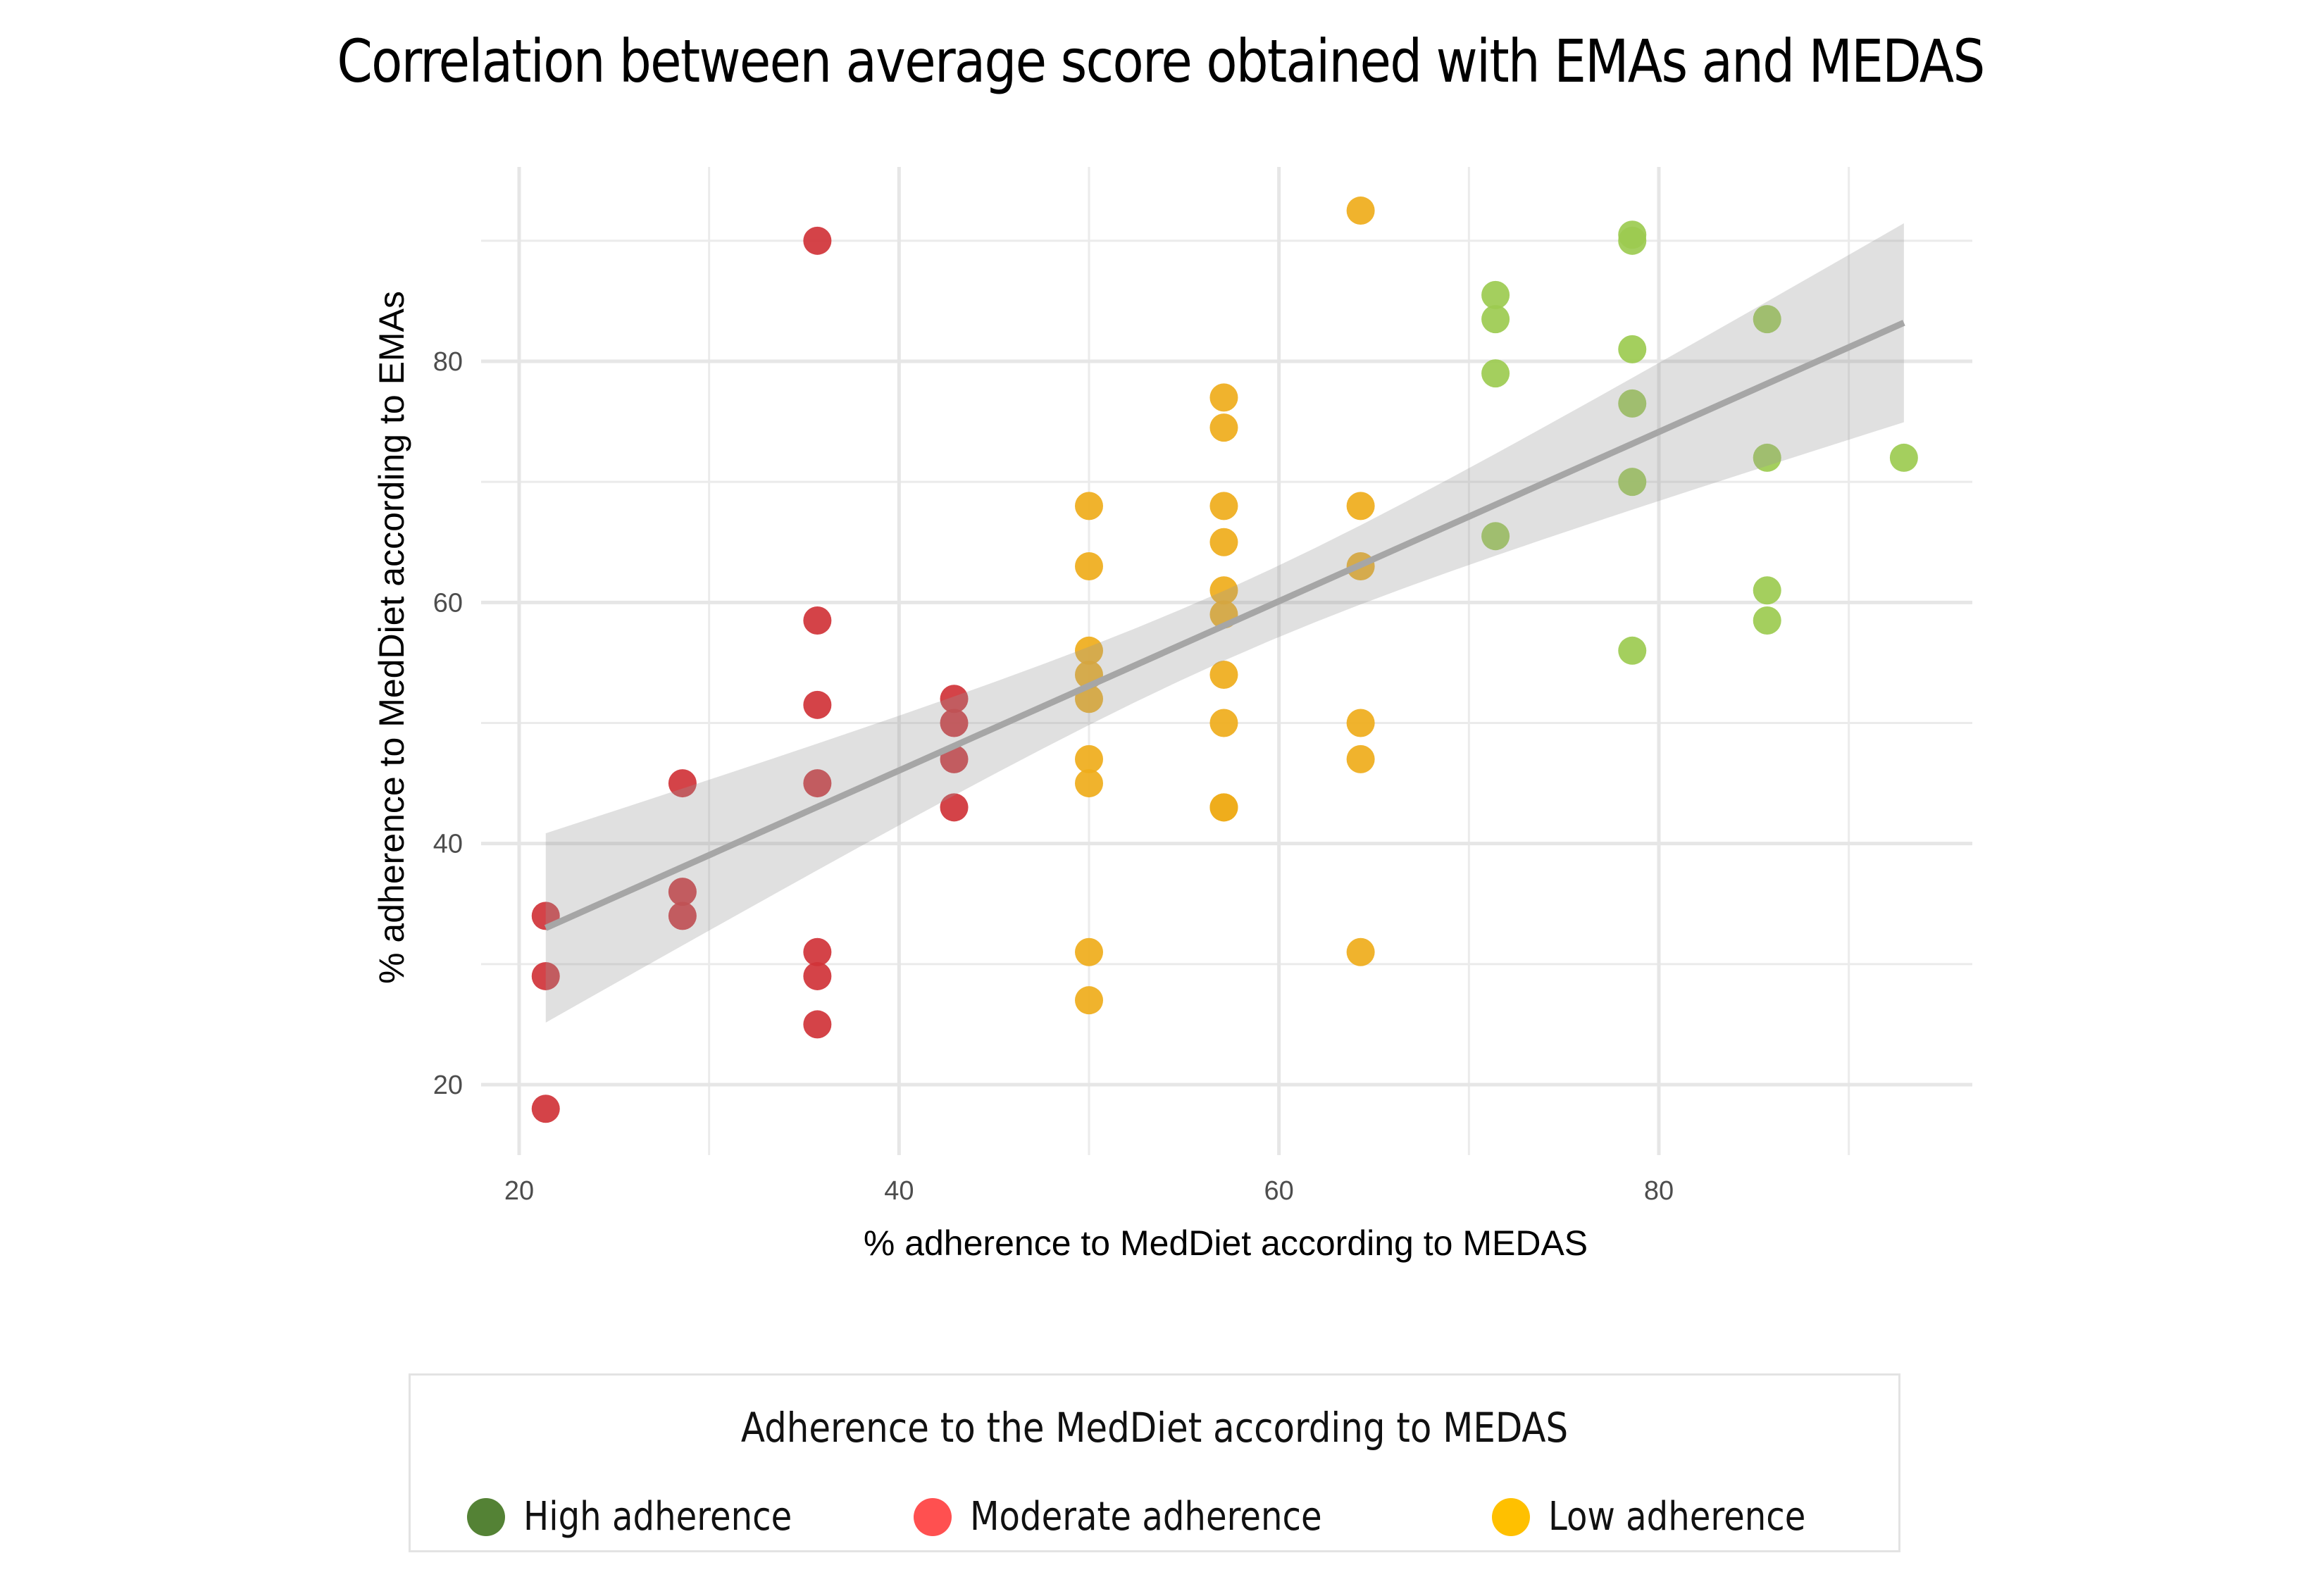 The image size is (2321, 1596). Describe the element at coordinates (1279, 1191) in the screenshot. I see `x-tick-label: 60` at that location.